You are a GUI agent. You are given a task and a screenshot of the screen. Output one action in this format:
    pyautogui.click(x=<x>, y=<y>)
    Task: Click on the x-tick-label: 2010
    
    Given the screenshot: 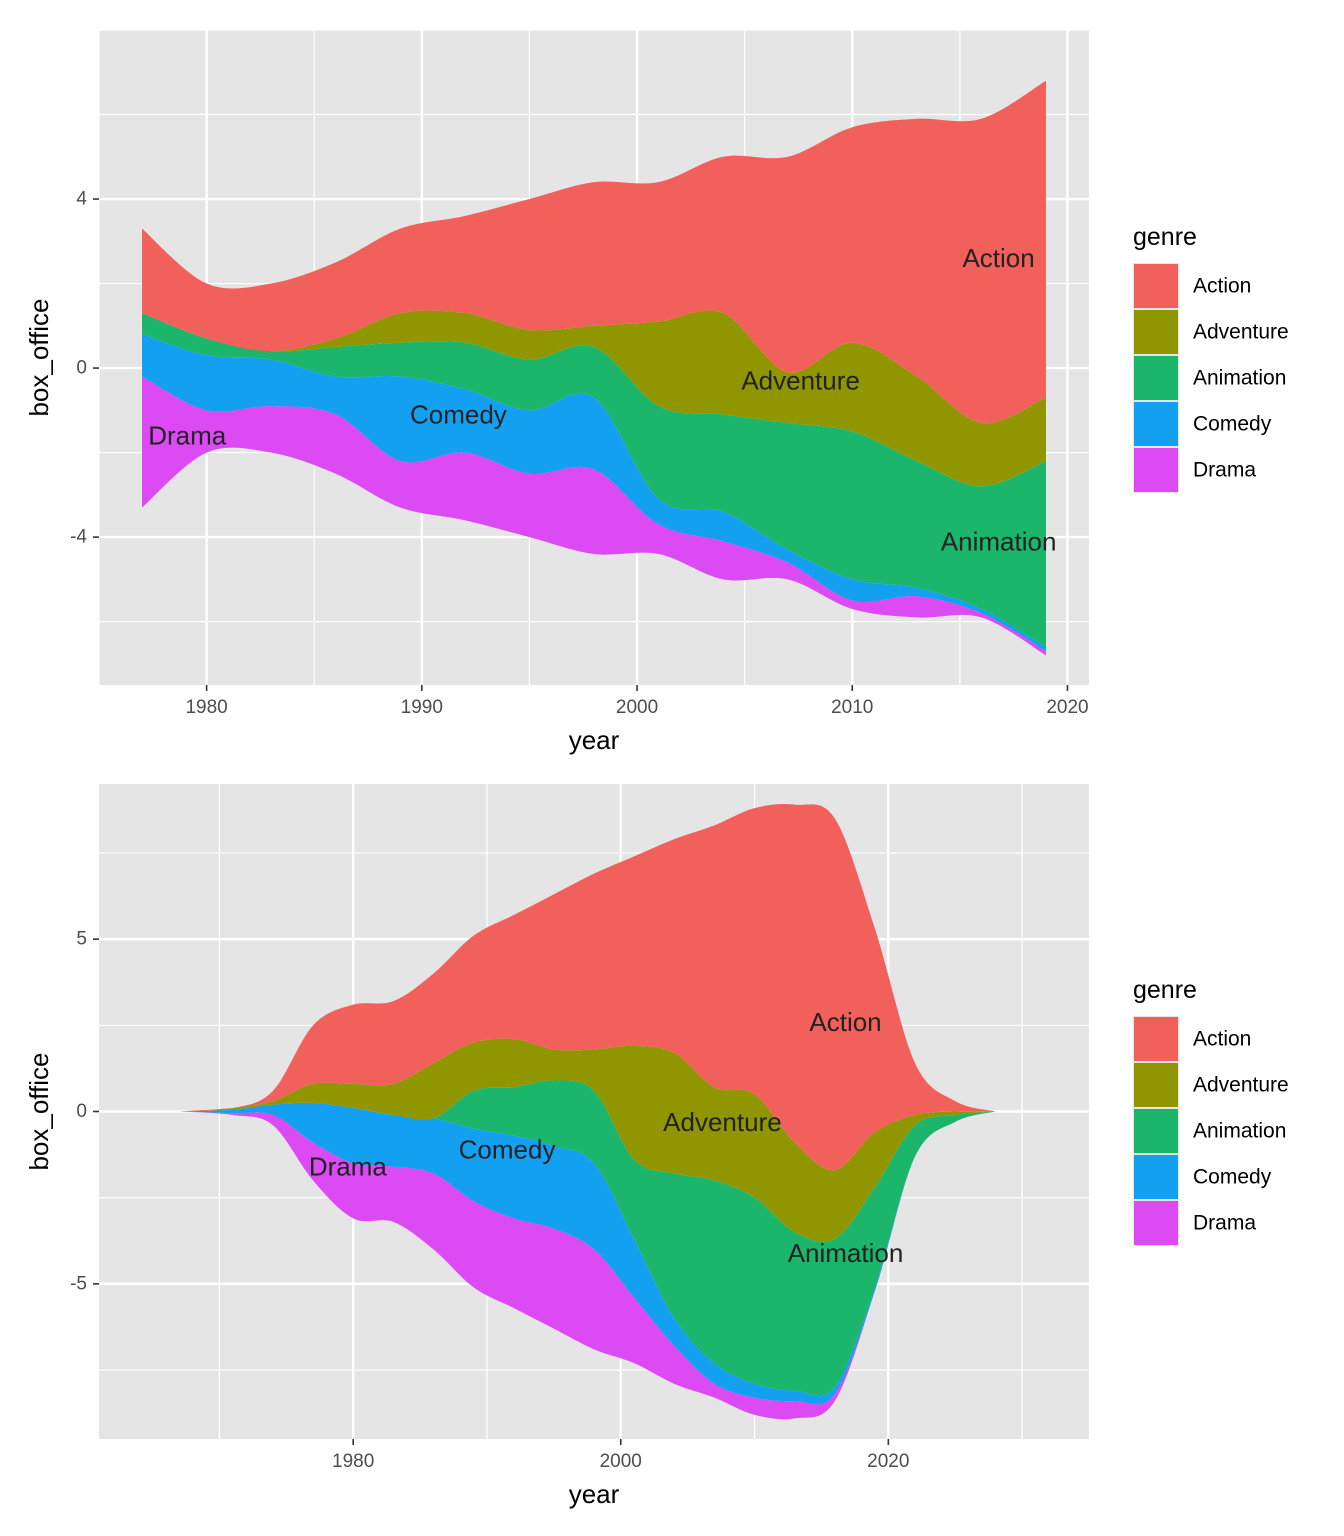 What is the action you would take?
    pyautogui.click(x=852, y=707)
    